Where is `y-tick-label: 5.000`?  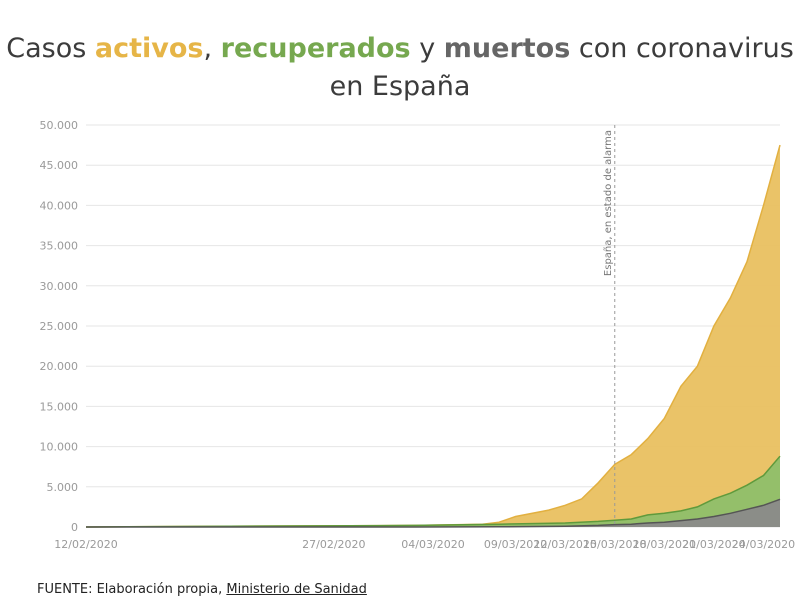
y-tick-label: 5.000 is located at coordinates (63, 487).